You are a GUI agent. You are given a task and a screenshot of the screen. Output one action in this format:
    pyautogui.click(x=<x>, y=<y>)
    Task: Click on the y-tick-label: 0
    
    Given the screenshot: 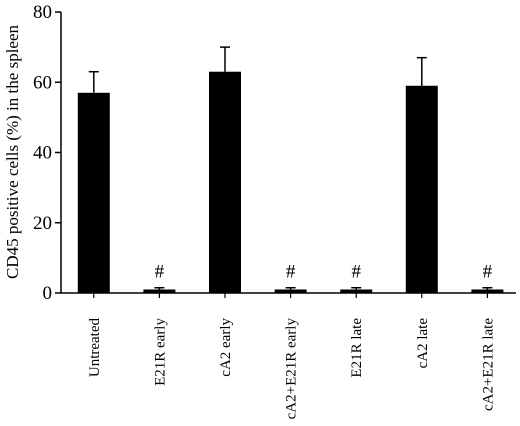 What is the action you would take?
    pyautogui.click(x=48, y=293)
    